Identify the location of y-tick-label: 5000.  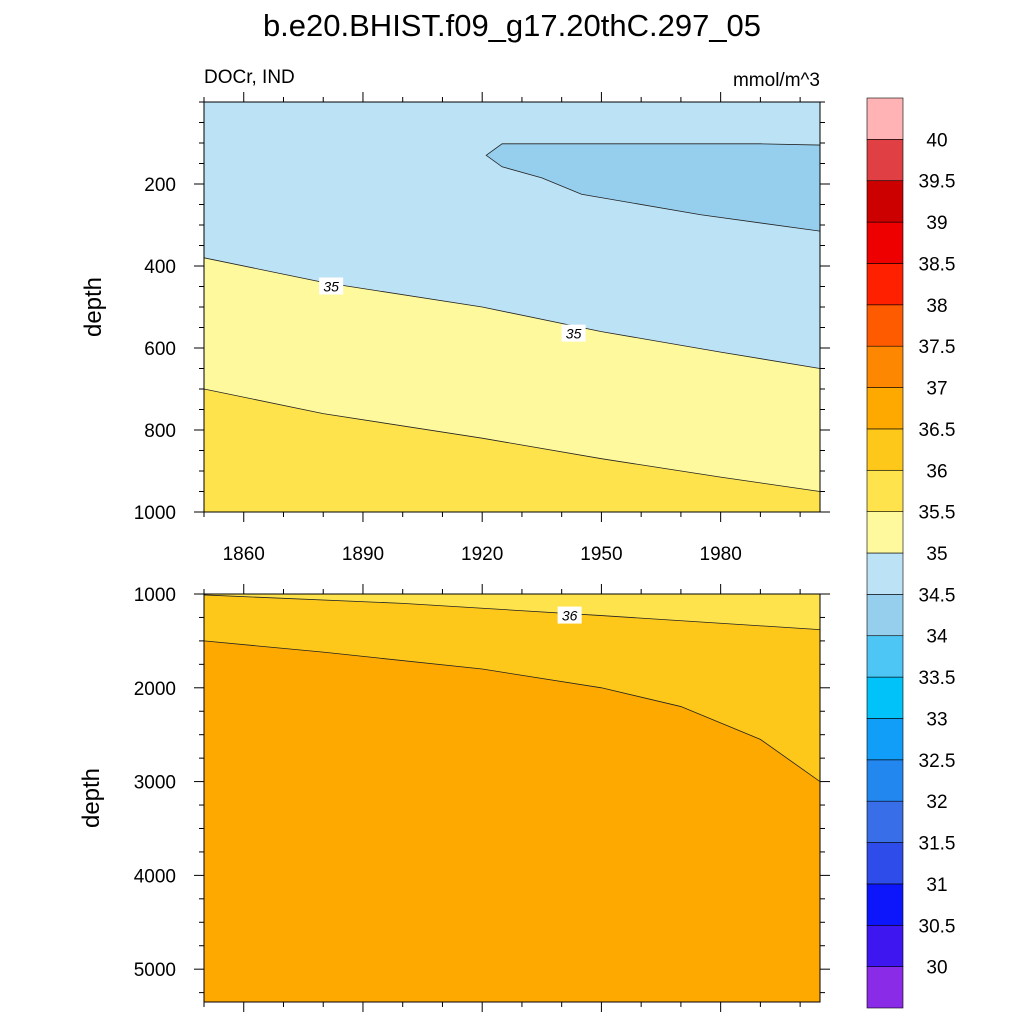
(155, 970).